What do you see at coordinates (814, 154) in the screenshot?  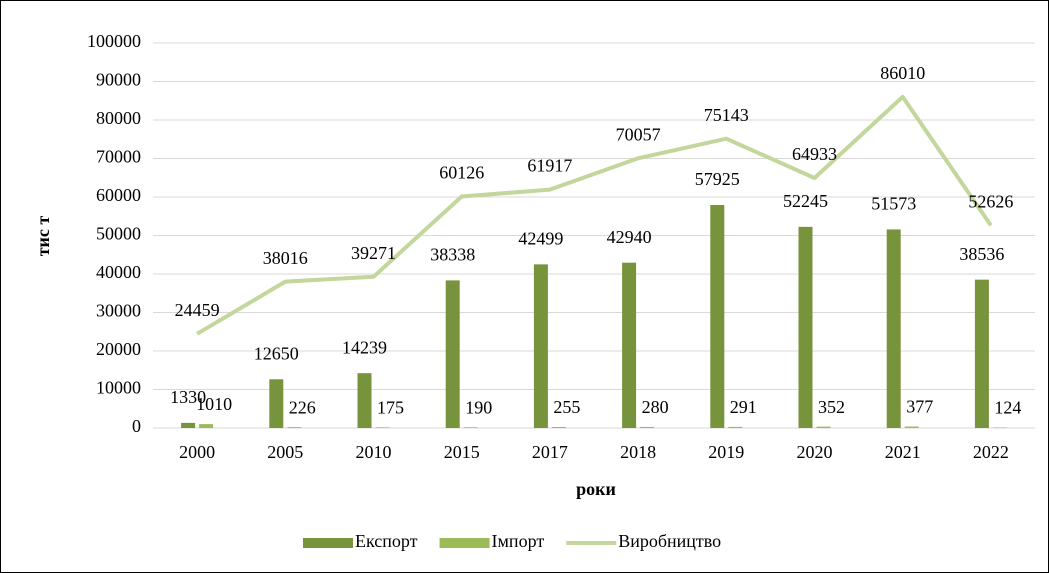 I see `data-label: 64933` at bounding box center [814, 154].